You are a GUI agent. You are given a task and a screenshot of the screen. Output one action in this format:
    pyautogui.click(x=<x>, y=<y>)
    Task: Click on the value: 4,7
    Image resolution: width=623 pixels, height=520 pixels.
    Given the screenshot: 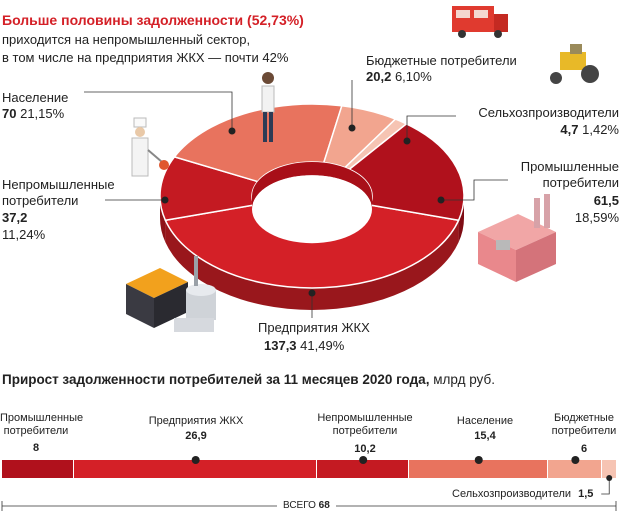 What is the action you would take?
    pyautogui.click(x=569, y=129)
    